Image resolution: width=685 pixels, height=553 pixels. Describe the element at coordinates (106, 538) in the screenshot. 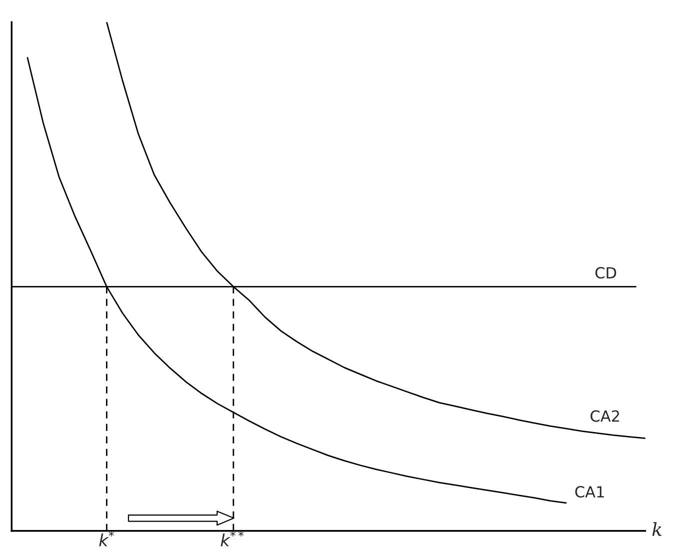

I see `x-tick-label: k$^{*}$` at that location.